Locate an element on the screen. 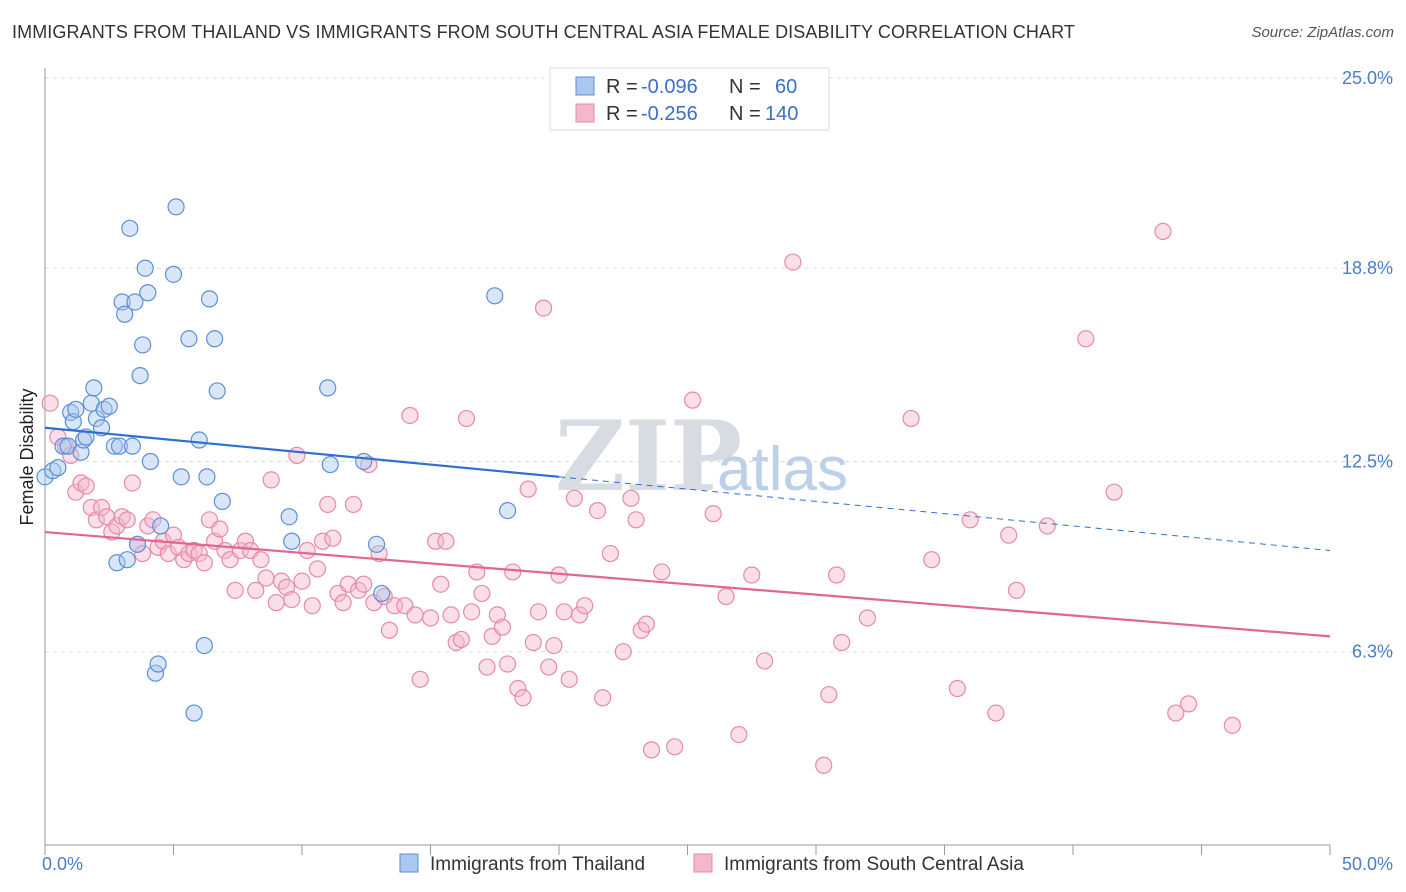  legend-swatch-blue is located at coordinates (585, 86).